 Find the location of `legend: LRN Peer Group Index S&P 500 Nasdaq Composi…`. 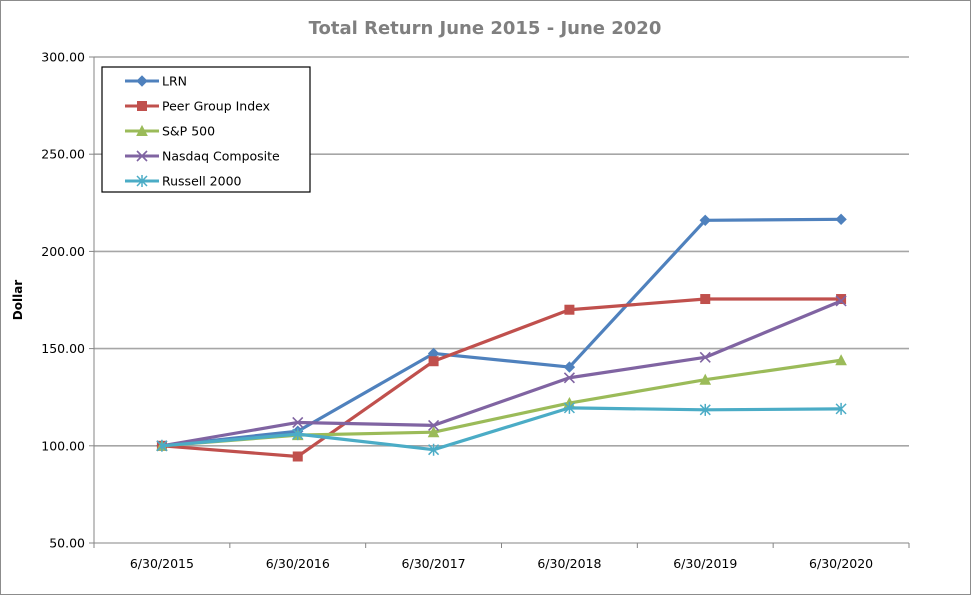

legend: LRN Peer Group Index S&P 500 Nasdaq Composi… is located at coordinates (206, 129).